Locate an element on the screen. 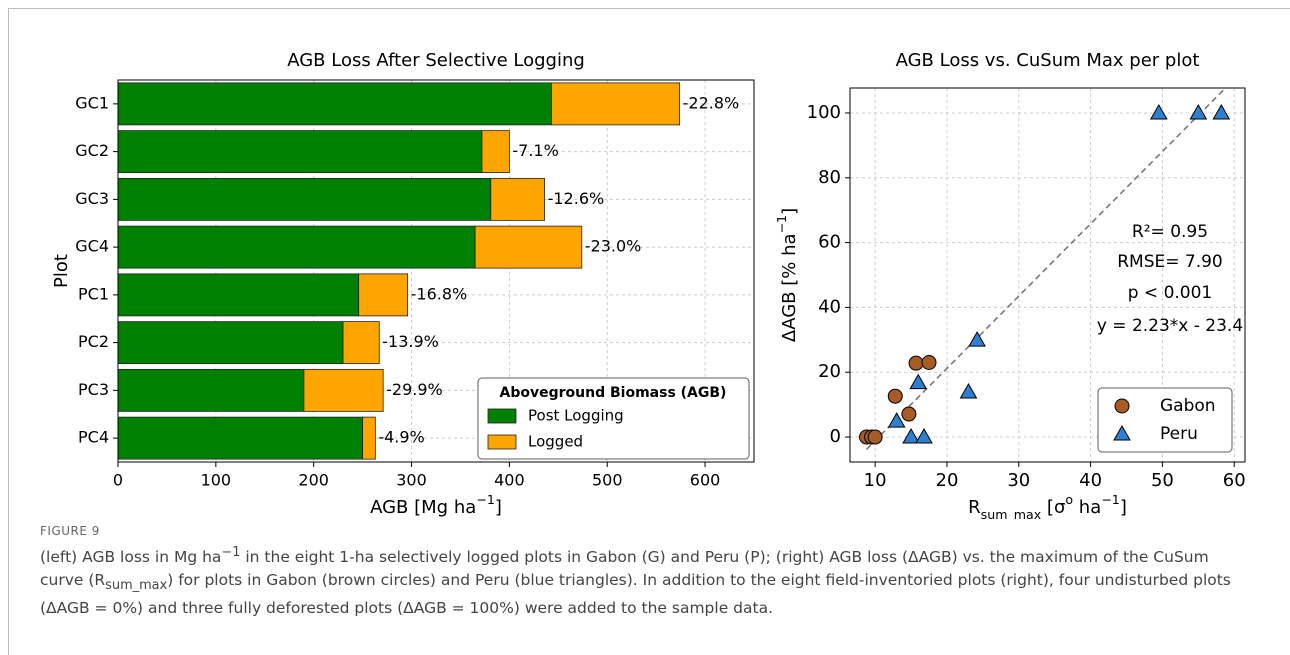 Image resolution: width=1290 pixels, height=655 pixels. annotation: y = 2.23*x - 23.4 is located at coordinates (1170, 326).